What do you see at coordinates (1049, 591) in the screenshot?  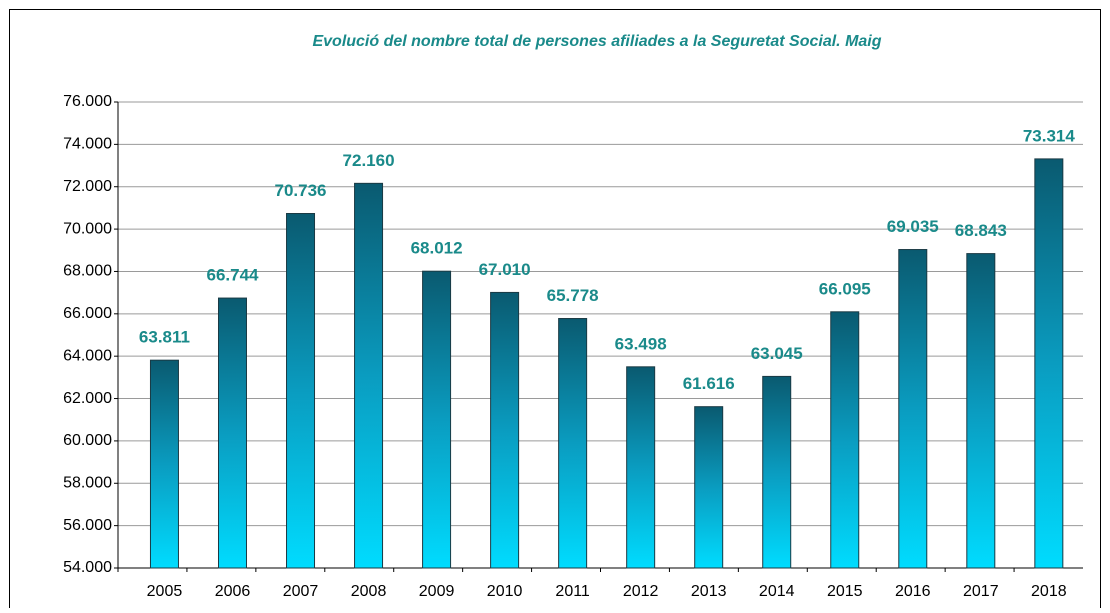 I see `x-tick-label: 2018` at bounding box center [1049, 591].